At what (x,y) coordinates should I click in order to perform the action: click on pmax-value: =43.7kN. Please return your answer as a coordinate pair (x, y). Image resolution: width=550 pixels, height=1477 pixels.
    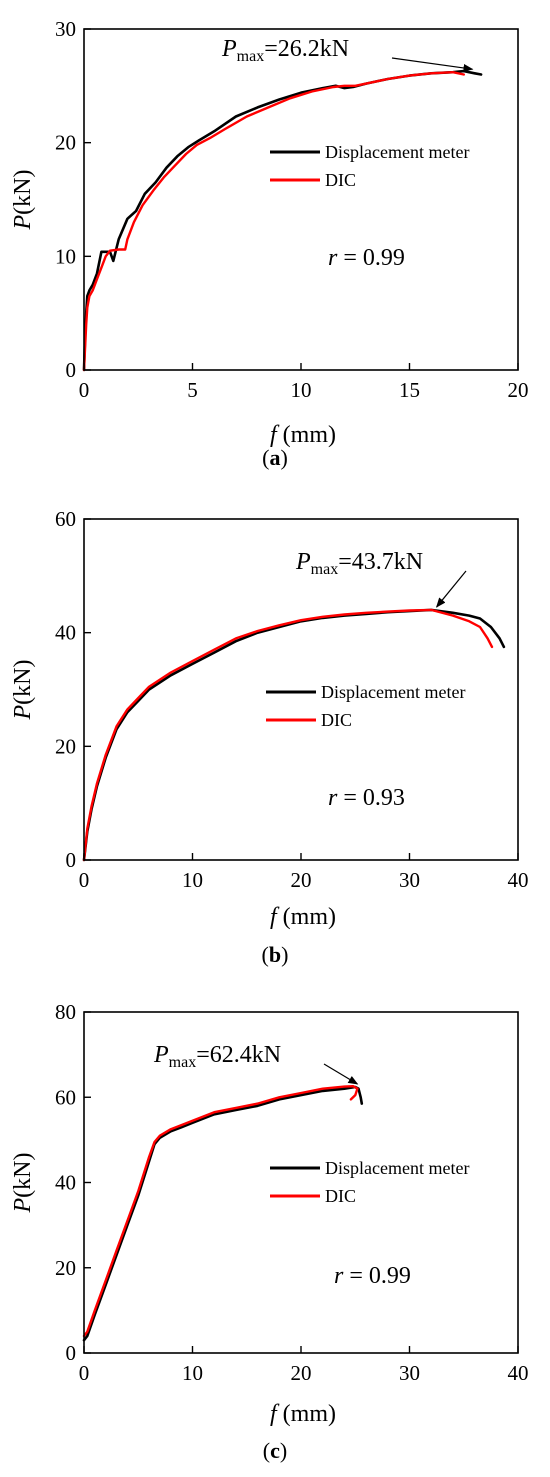
    Looking at the image, I should click on (380, 562).